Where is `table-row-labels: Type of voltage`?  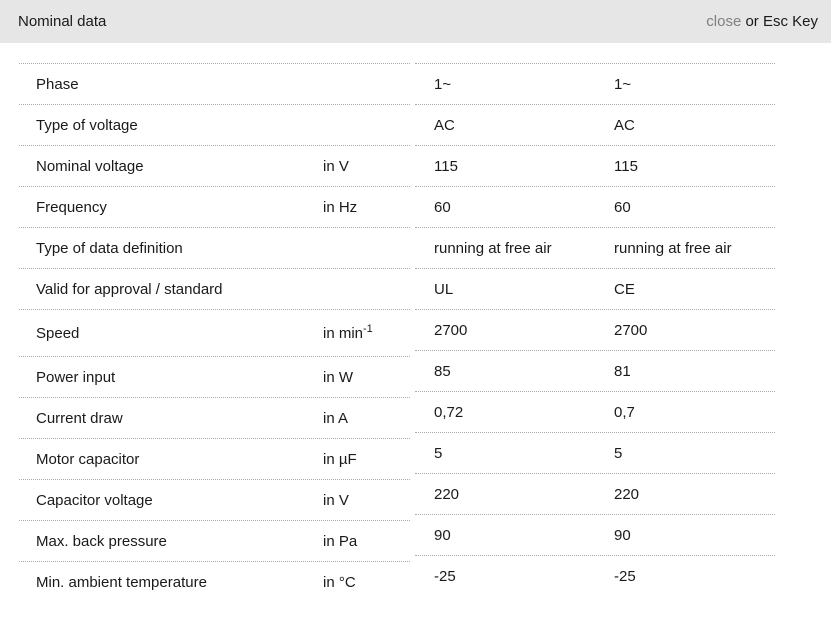
table-row-labels: Type of voltage is located at coordinates (214, 124).